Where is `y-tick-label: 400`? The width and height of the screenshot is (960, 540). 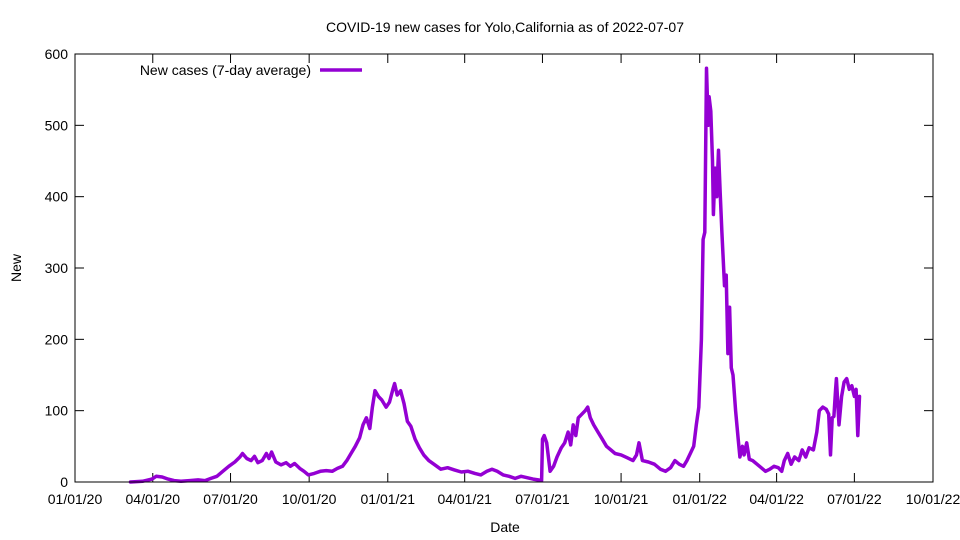 y-tick-label: 400 is located at coordinates (57, 197).